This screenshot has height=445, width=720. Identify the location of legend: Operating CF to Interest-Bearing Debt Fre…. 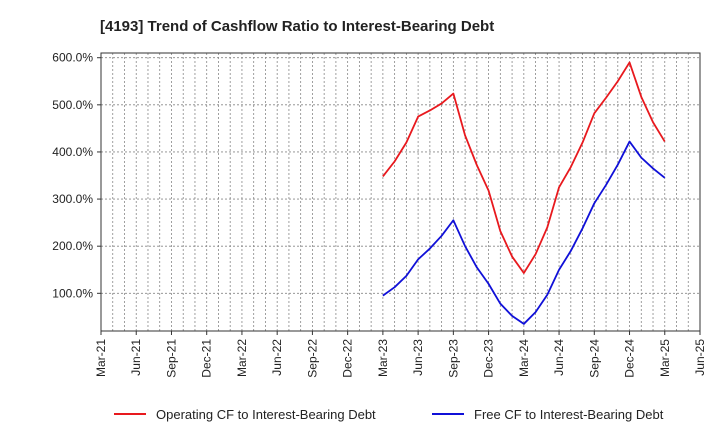
(389, 414).